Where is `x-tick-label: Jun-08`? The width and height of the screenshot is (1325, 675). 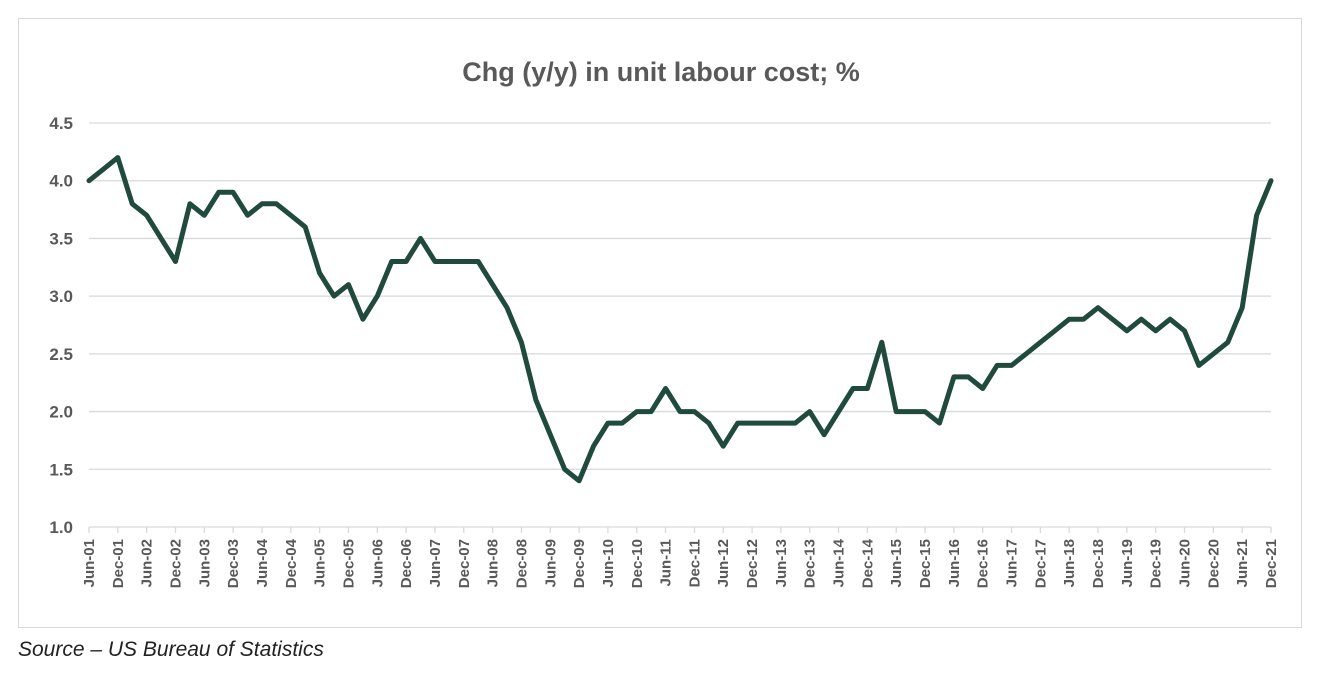 x-tick-label: Jun-08 is located at coordinates (493, 563).